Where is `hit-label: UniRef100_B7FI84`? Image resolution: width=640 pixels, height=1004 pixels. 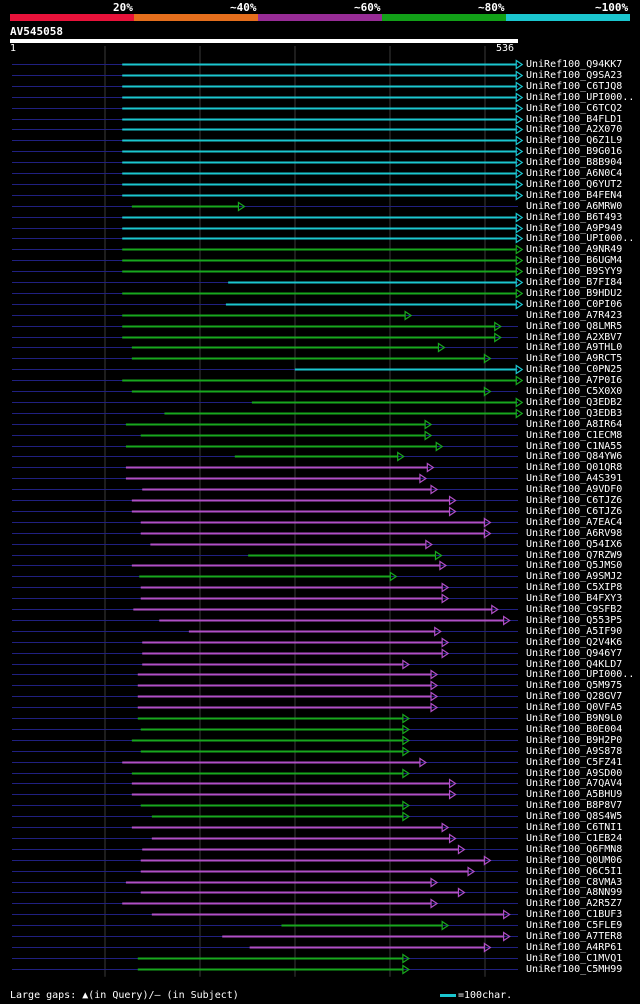
hit-label: UniRef100_B7FI84 is located at coordinates (574, 282).